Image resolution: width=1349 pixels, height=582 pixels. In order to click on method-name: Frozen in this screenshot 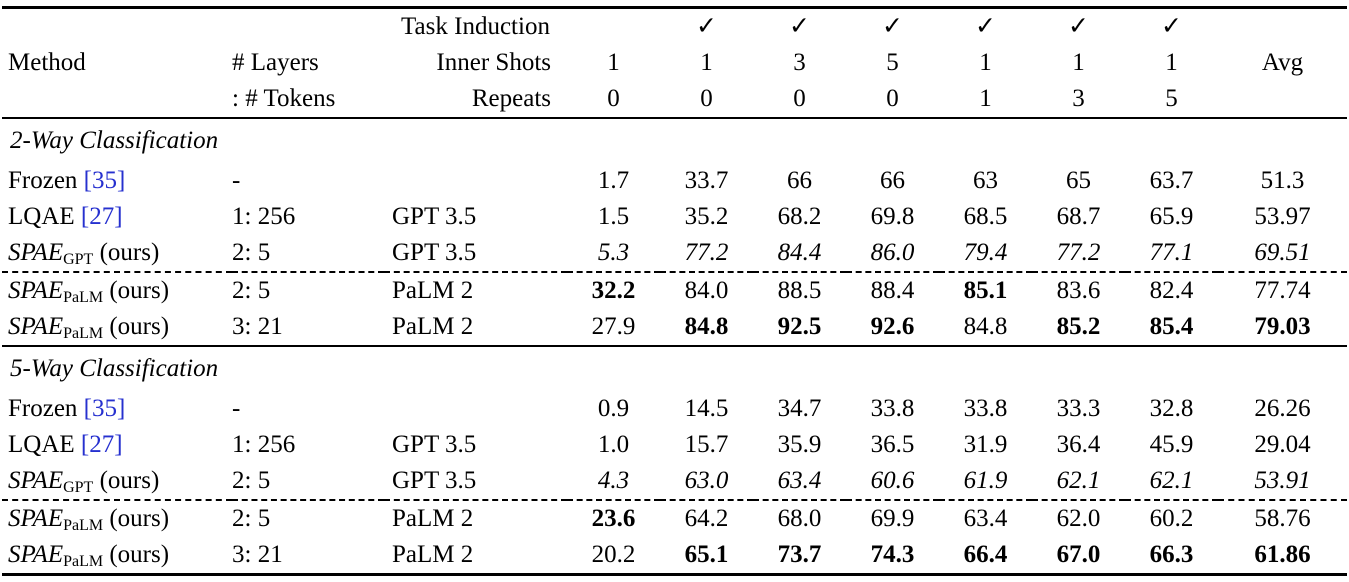, I will do `click(43, 180)`.